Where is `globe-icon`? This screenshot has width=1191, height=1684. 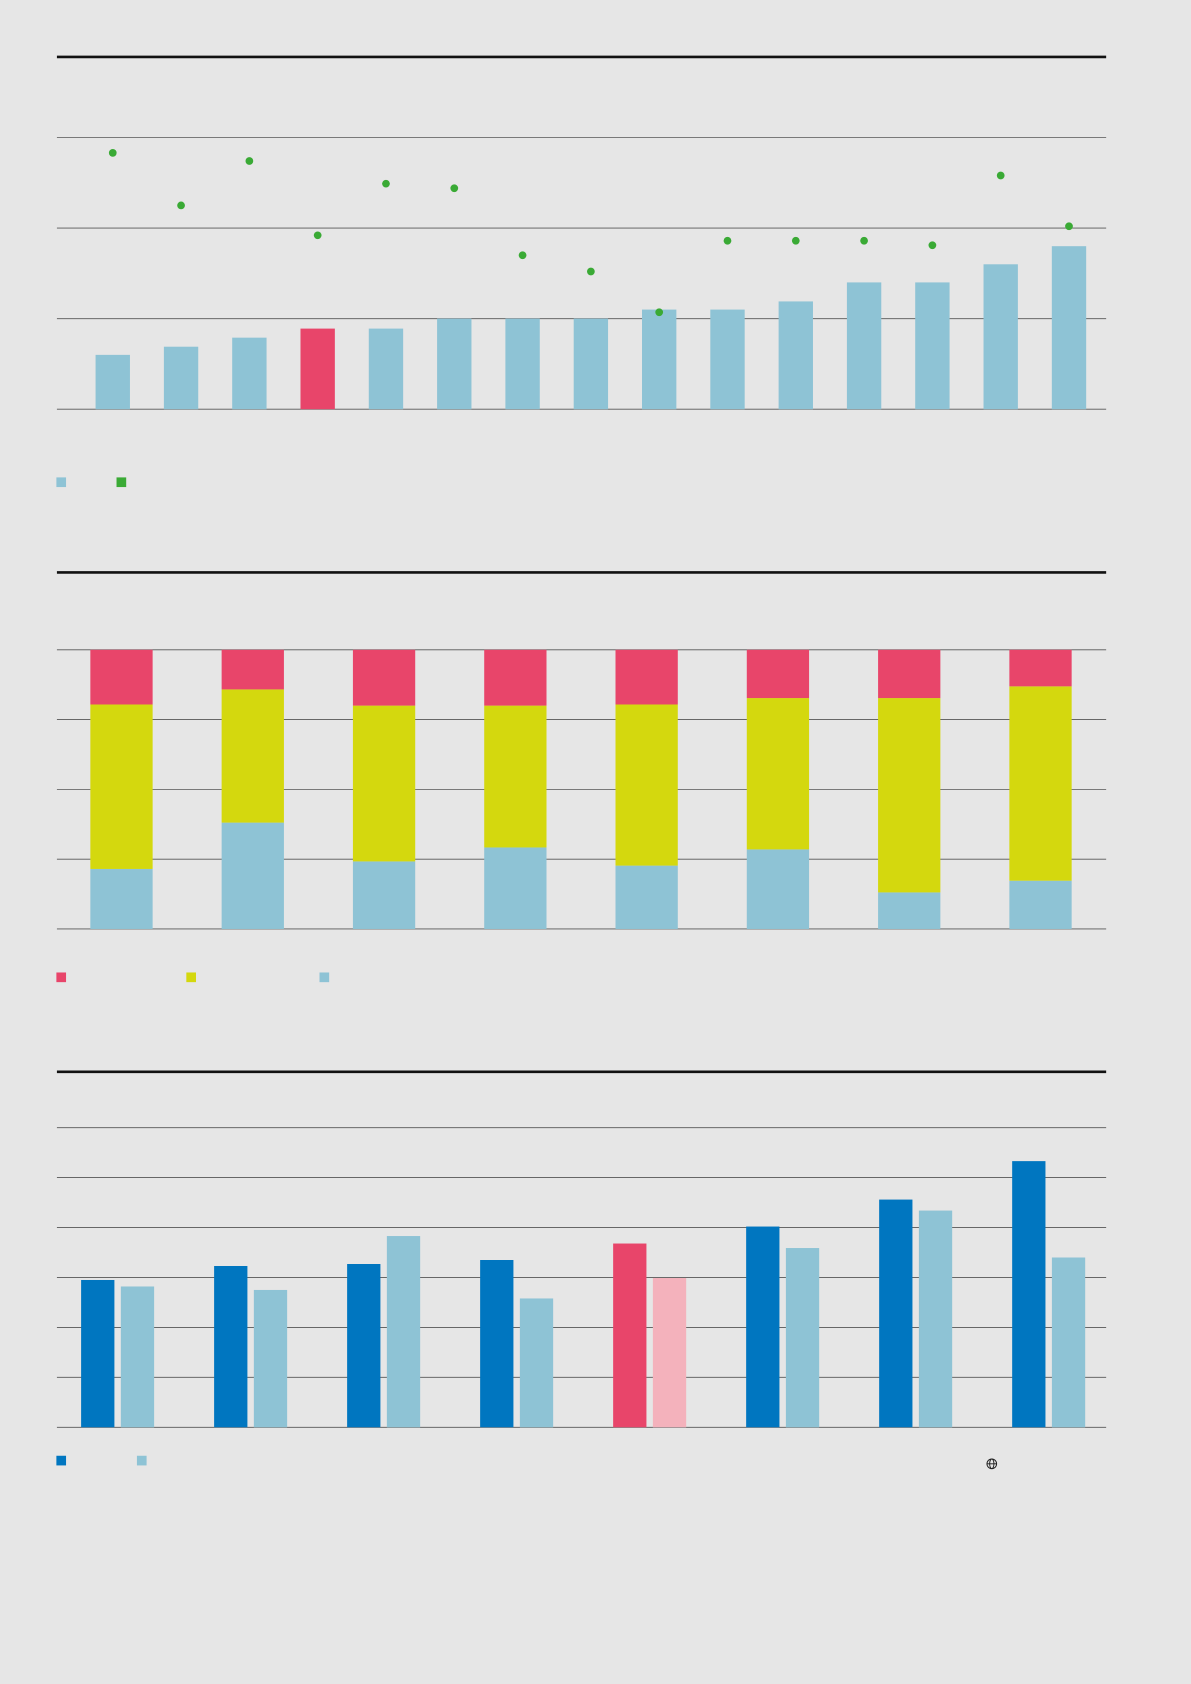 globe-icon is located at coordinates (992, 1464).